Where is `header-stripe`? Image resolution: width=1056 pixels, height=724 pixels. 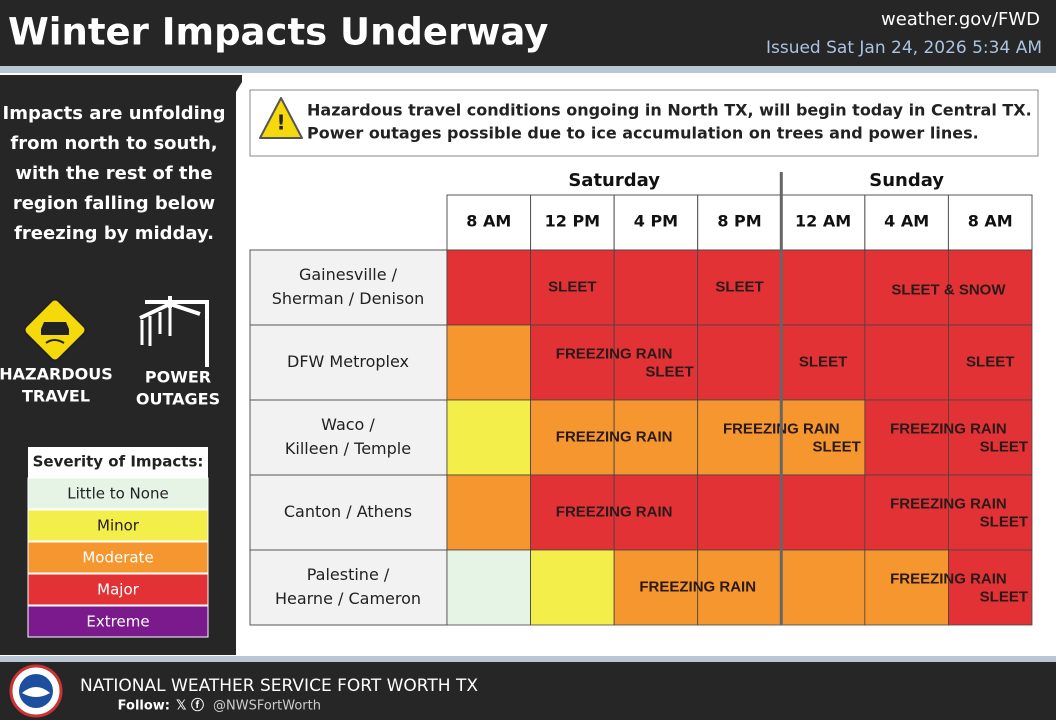
header-stripe is located at coordinates (528, 69).